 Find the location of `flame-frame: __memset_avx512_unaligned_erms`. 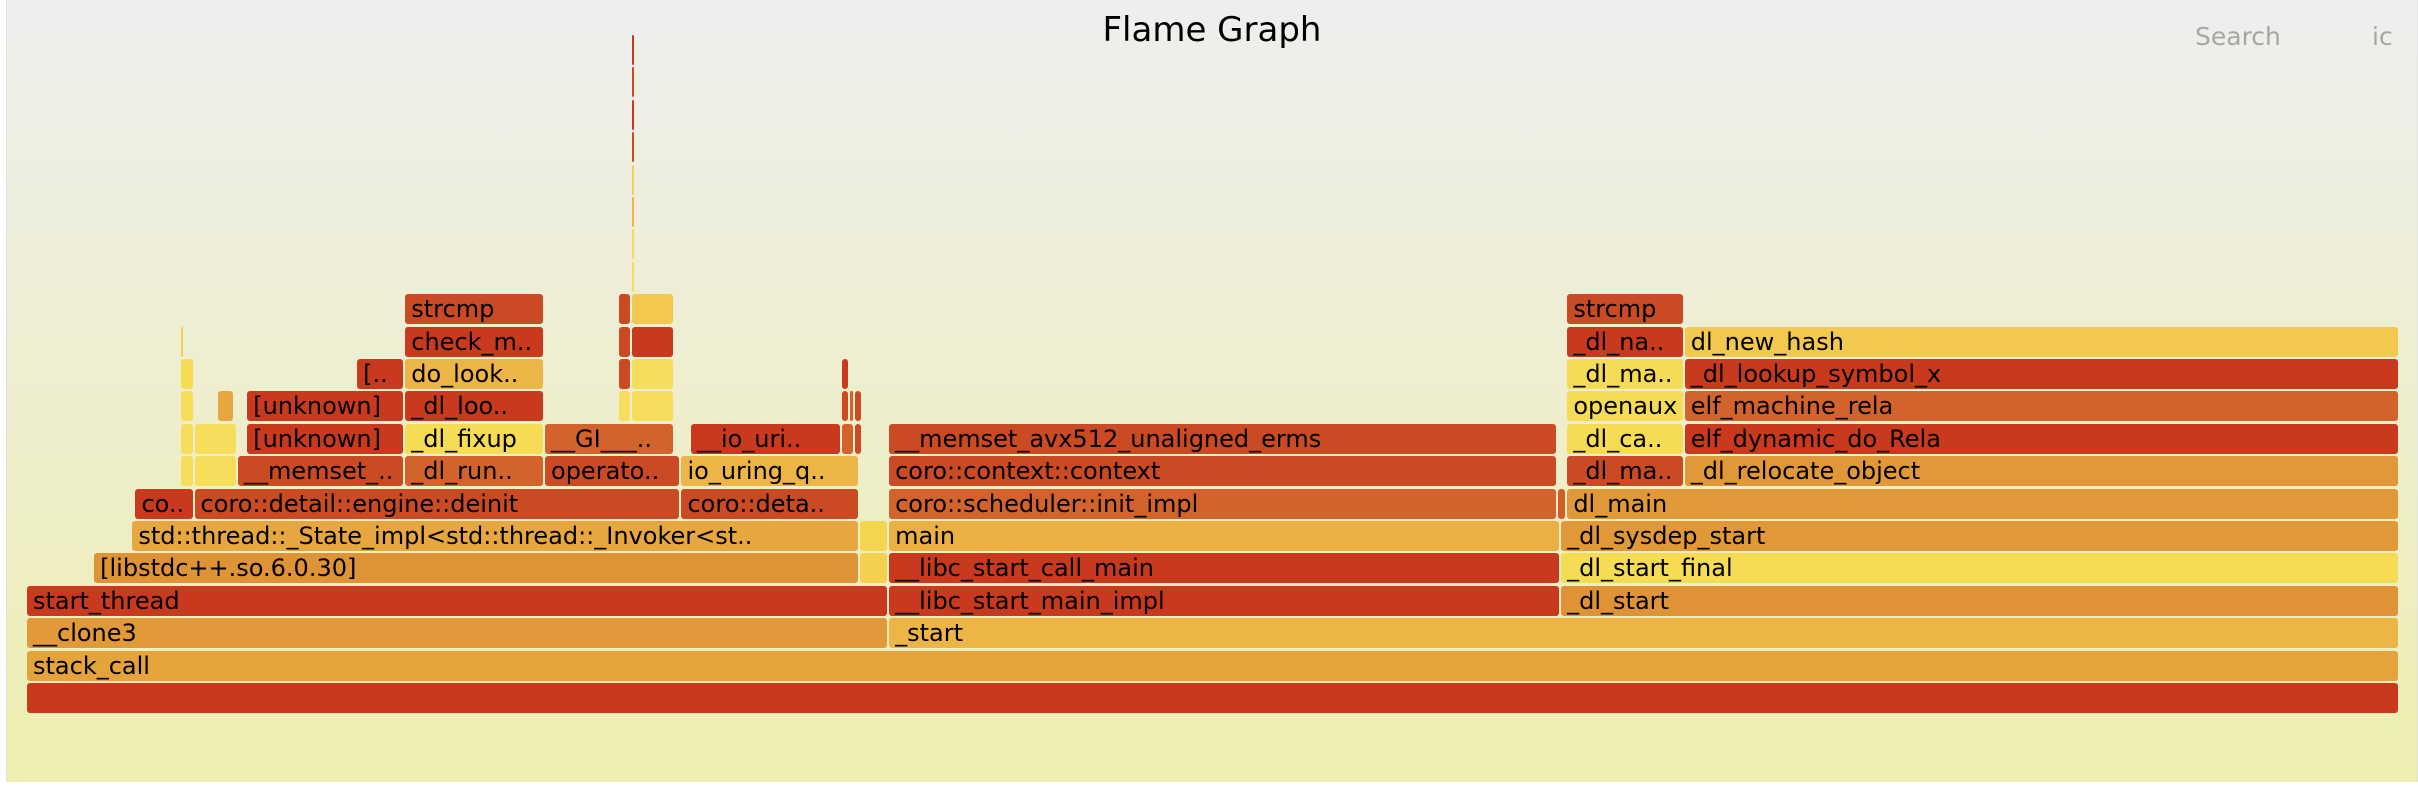

flame-frame: __memset_avx512_unaligned_erms is located at coordinates (1223, 438).